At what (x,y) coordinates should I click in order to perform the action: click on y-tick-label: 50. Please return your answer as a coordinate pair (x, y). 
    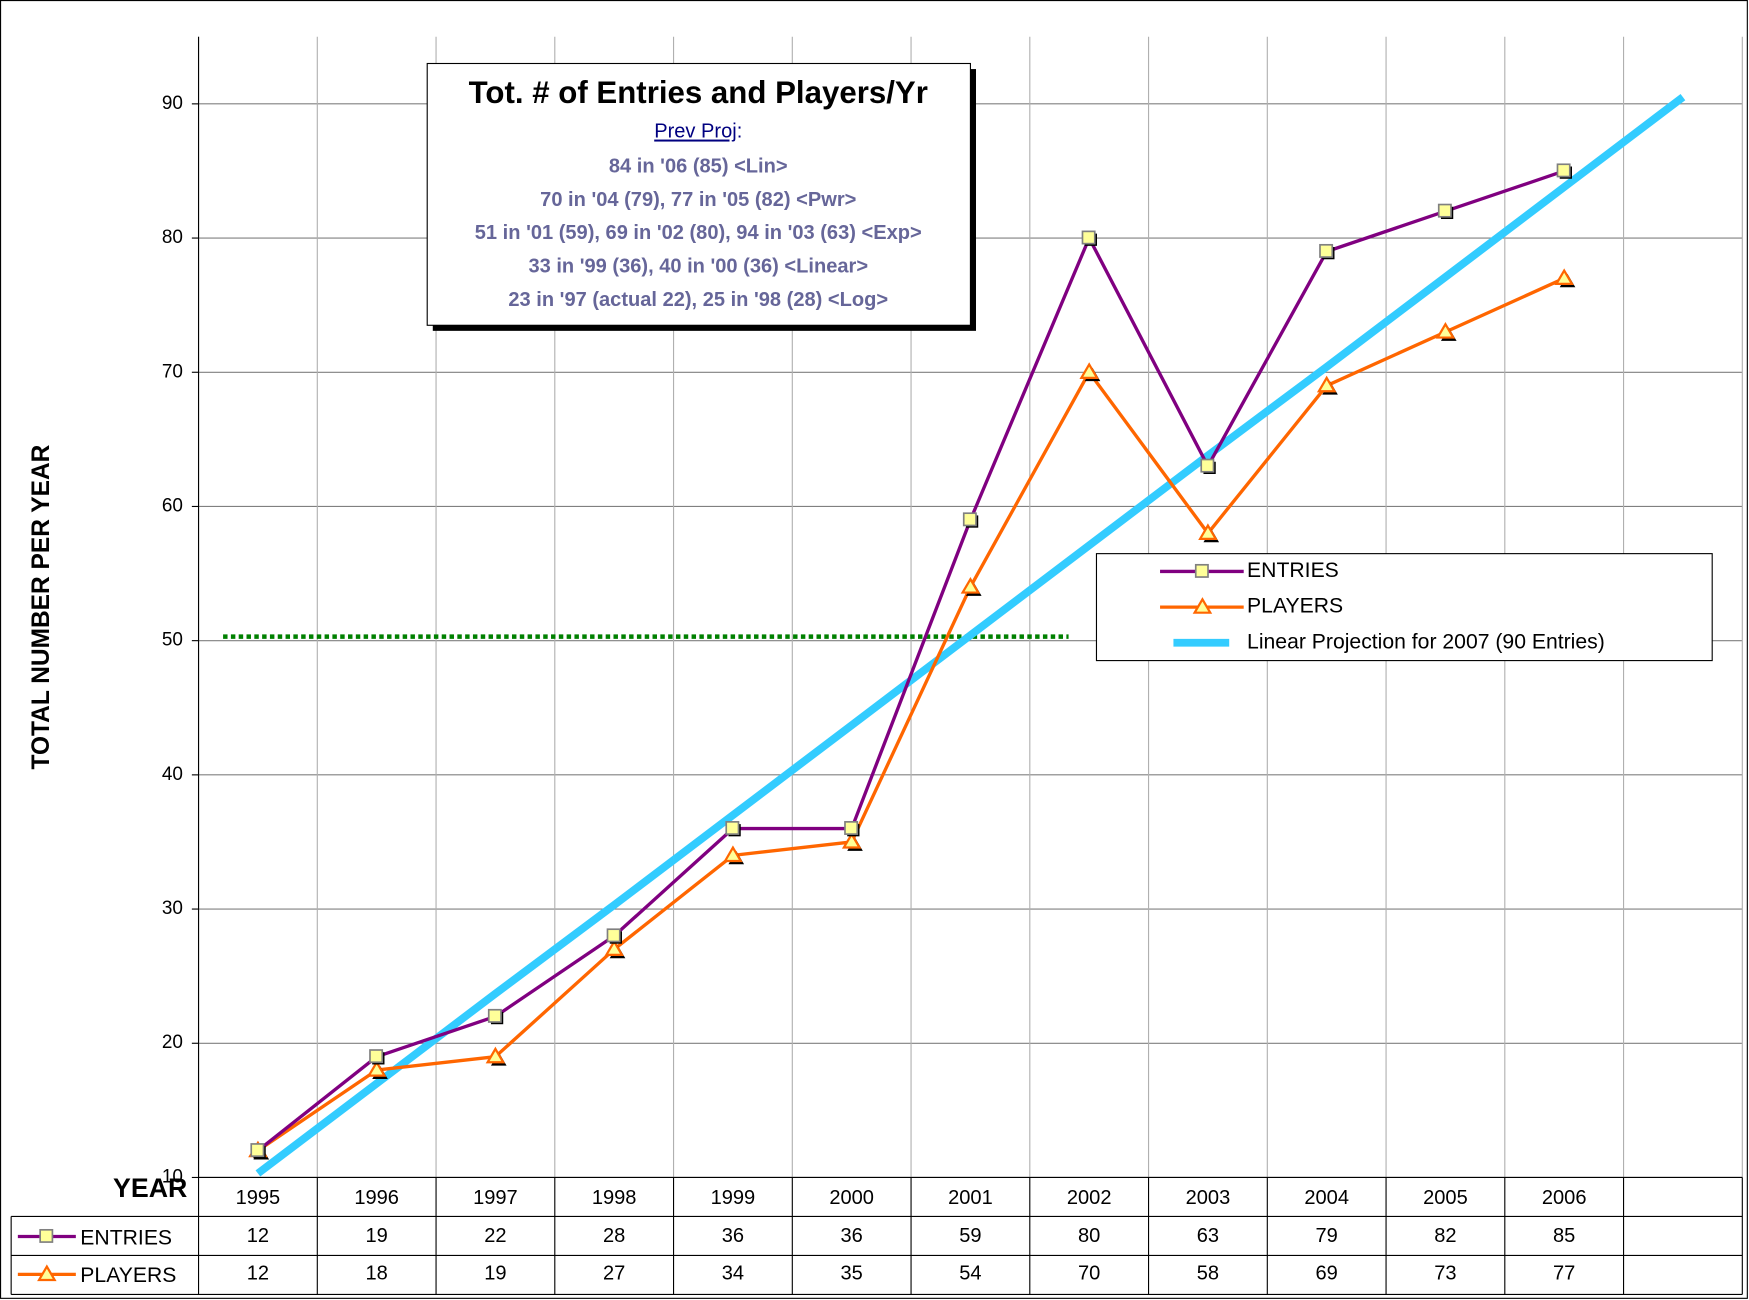
    Looking at the image, I should click on (172, 640).